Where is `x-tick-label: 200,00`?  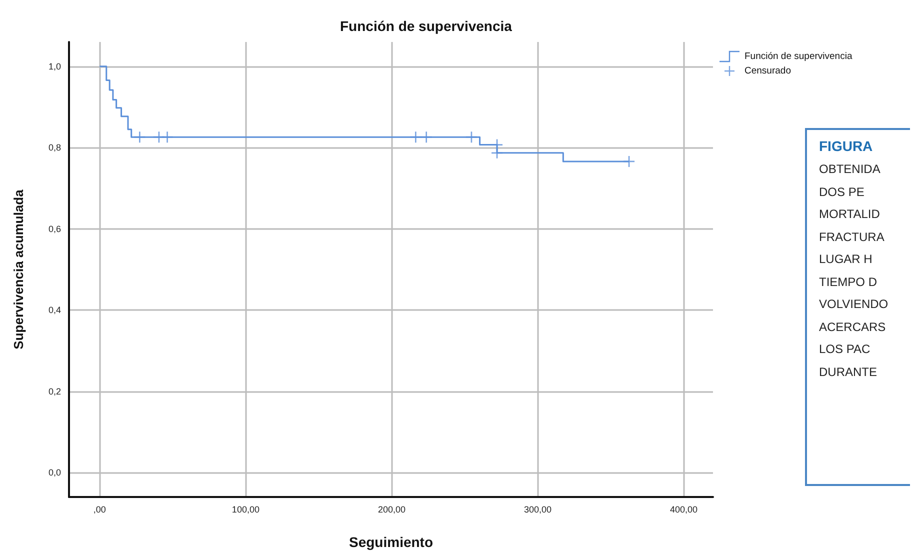 x-tick-label: 200,00 is located at coordinates (392, 509).